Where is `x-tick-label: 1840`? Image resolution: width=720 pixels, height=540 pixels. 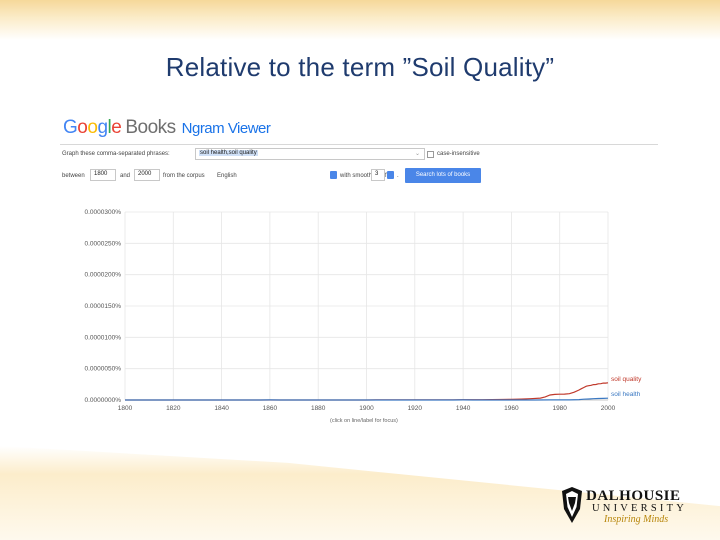
x-tick-label: 1840 is located at coordinates (221, 408).